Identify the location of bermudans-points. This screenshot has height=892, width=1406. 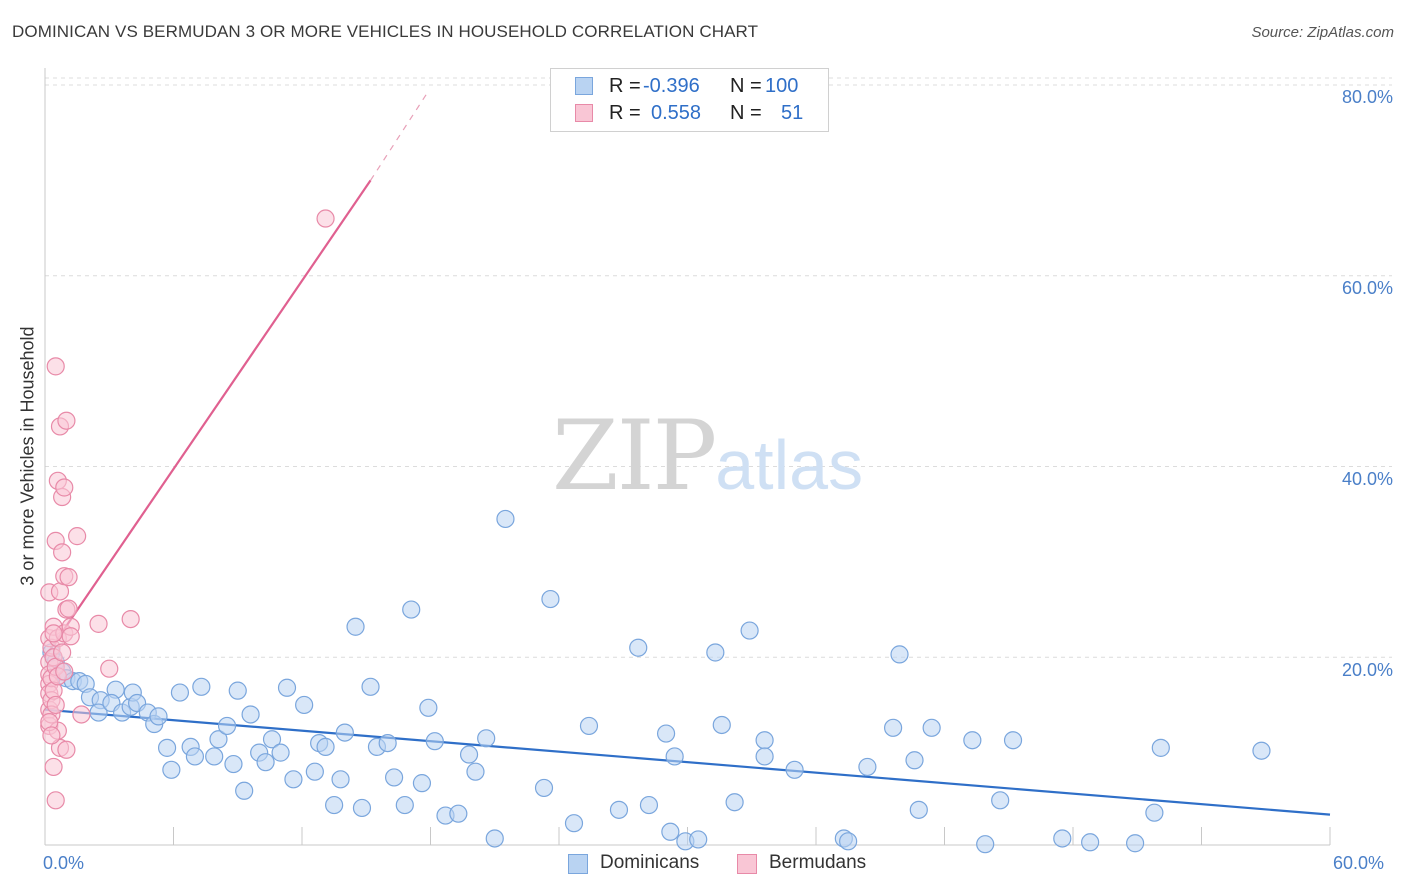
(187, 509).